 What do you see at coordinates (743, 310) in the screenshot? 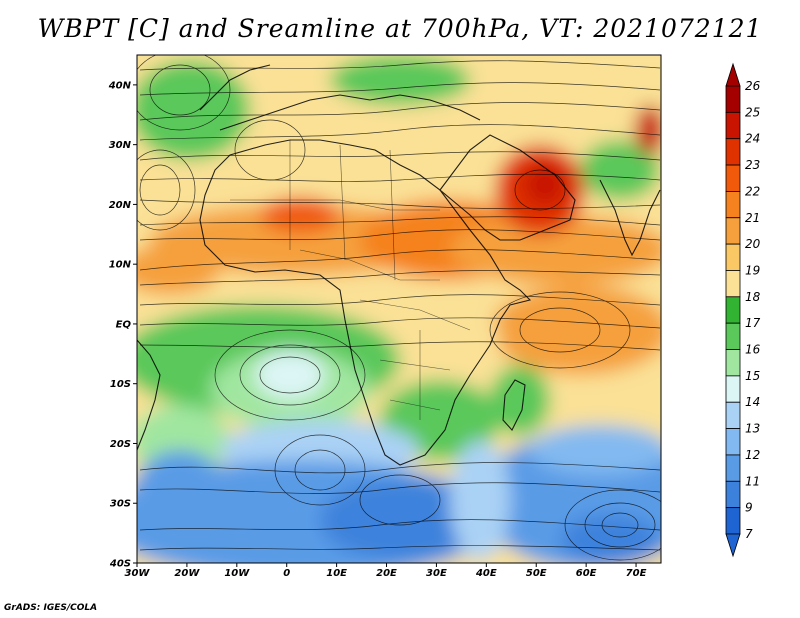
I see `colorbar: 26 25 24 23 22 21 20 19 18 17 16 15 14 13 12 11 9 7` at bounding box center [743, 310].